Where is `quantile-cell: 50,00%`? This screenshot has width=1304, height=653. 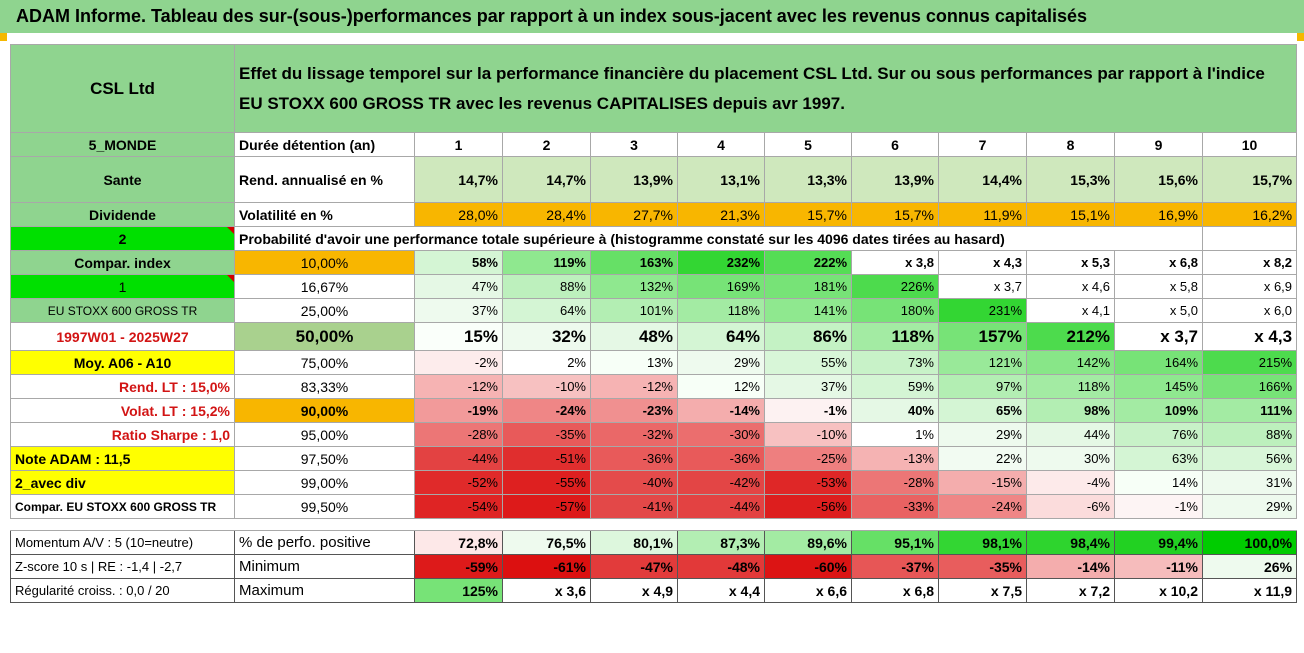
quantile-cell: 50,00% is located at coordinates (324, 336).